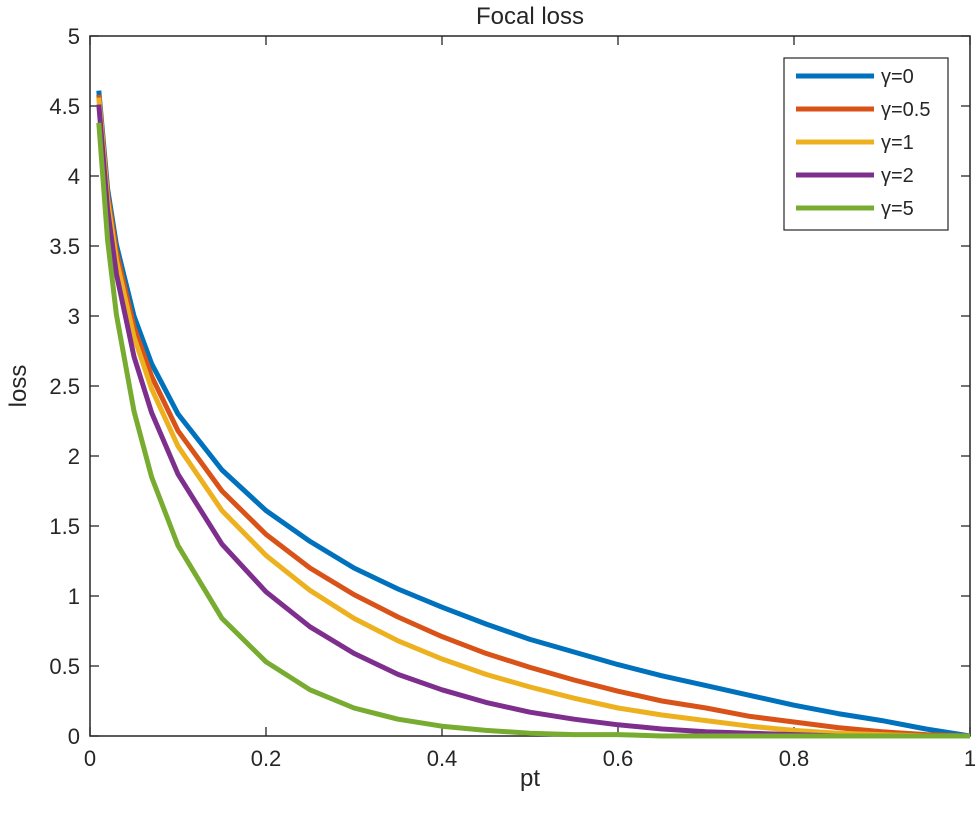 The width and height of the screenshot is (980, 824). Describe the element at coordinates (74, 176) in the screenshot. I see `y-tick-label: 4` at that location.